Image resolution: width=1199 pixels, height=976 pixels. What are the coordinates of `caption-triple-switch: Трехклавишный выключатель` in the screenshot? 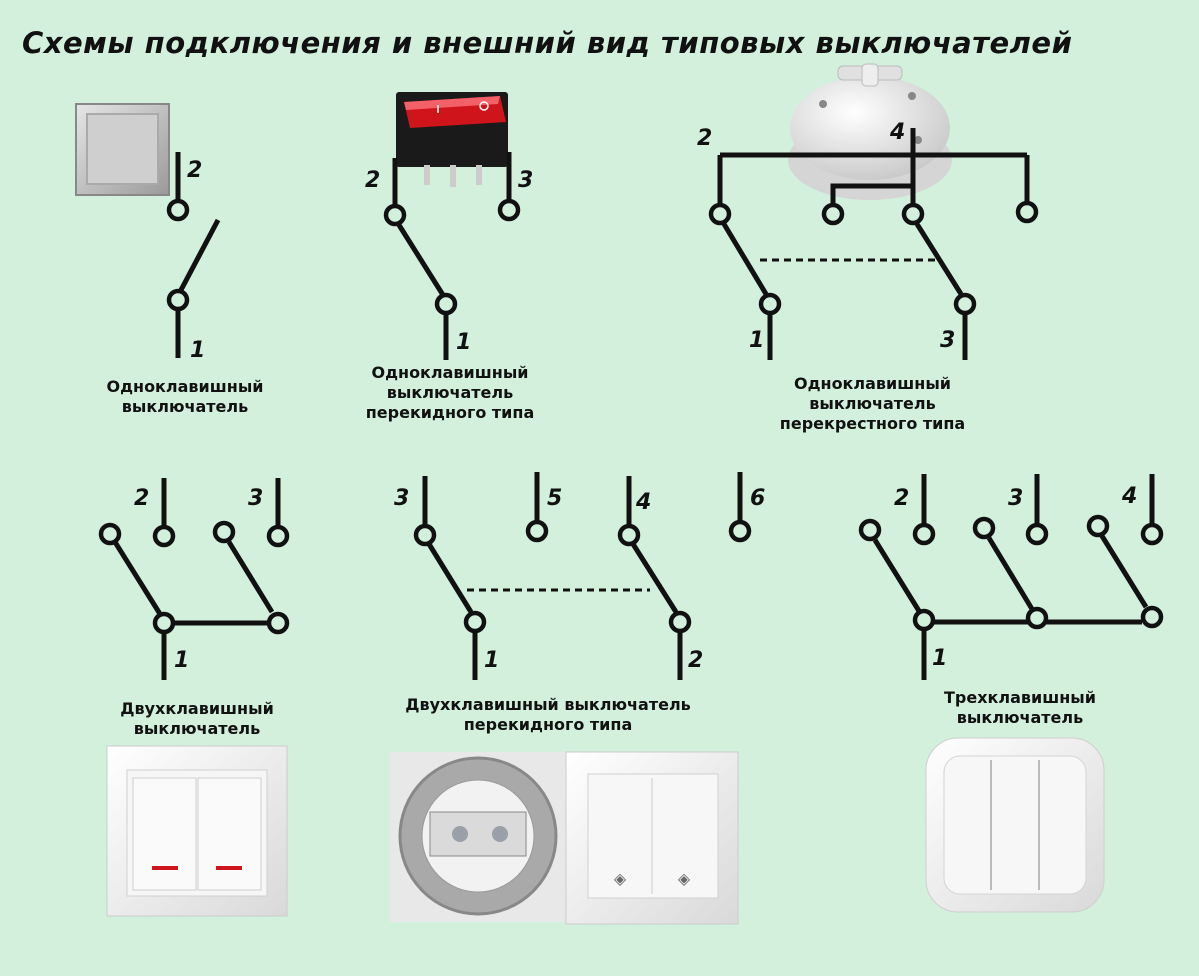 It's located at (1020, 707).